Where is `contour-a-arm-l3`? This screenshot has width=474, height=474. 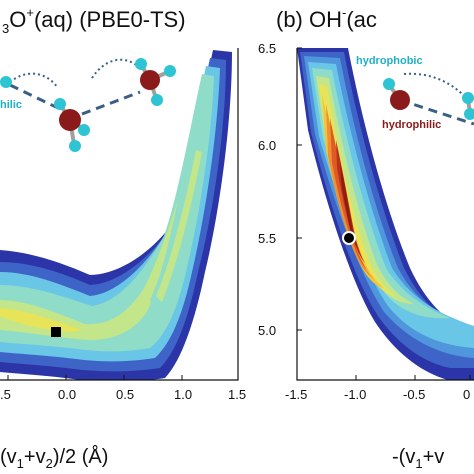
contour-a-arm-l3 is located at coordinates (178, 215).